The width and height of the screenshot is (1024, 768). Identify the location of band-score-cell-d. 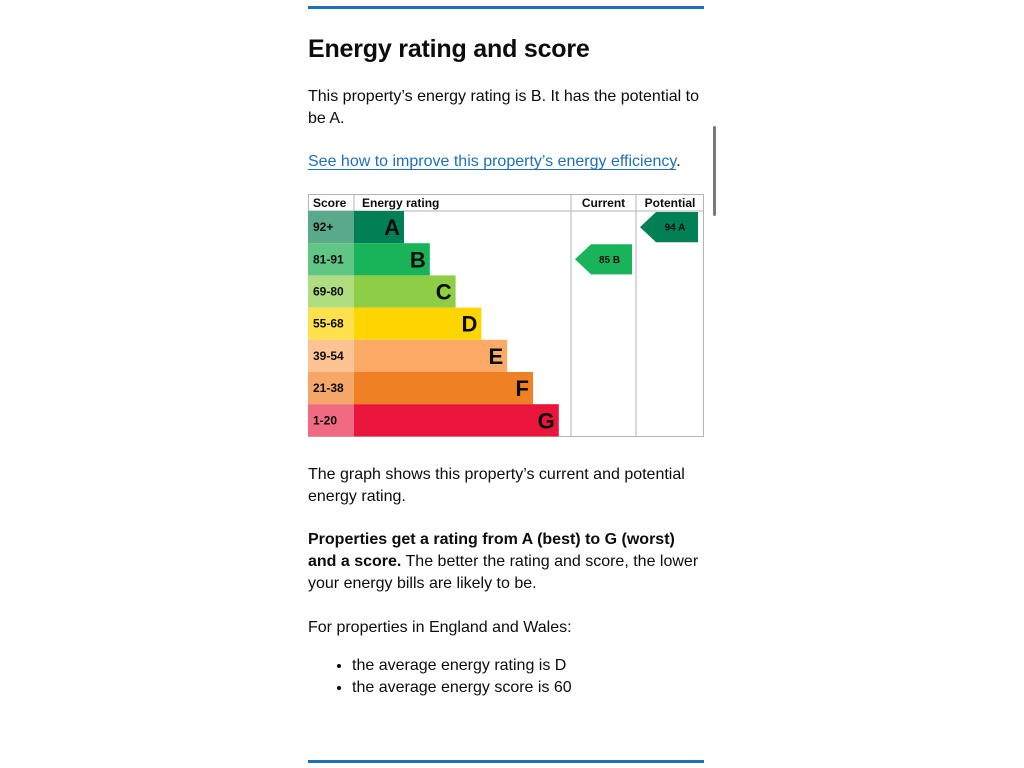
(331, 323).